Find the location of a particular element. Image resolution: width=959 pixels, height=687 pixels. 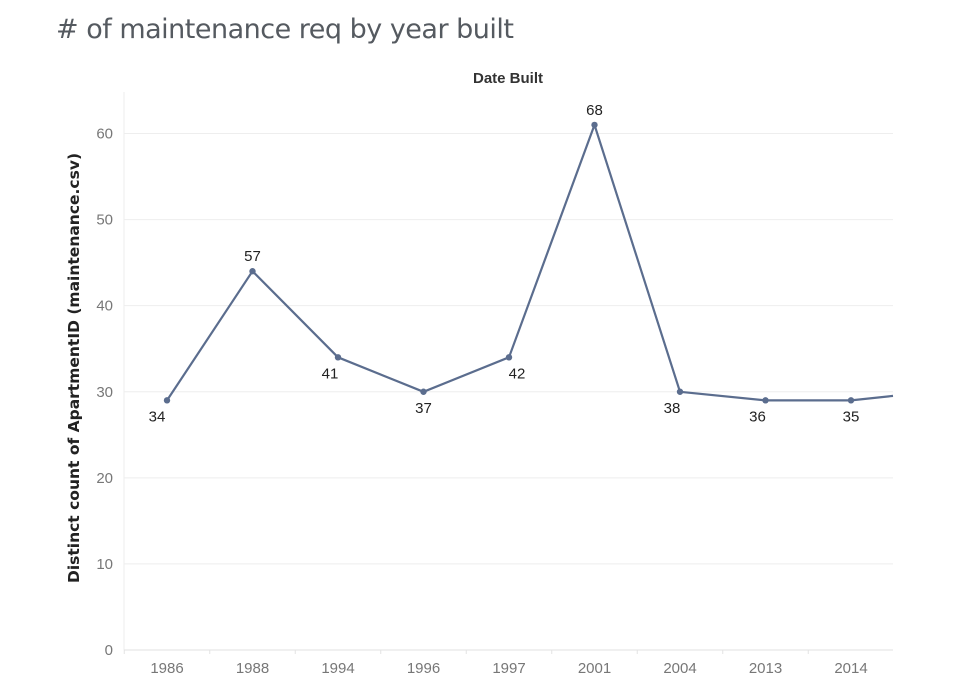

y-axis-ticks: 0 10 20 30 40 50 60 is located at coordinates (104, 393).